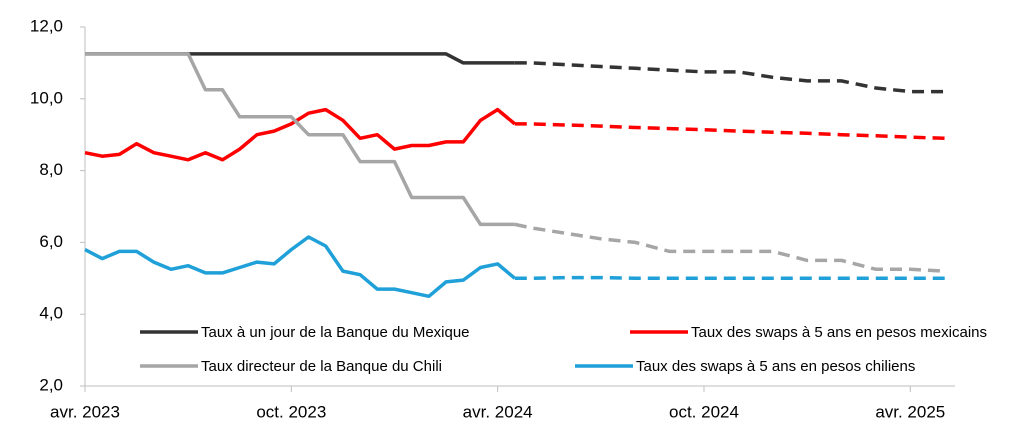 The height and width of the screenshot is (432, 1023). I want to click on legend-label: Taux des swaps à 5 ans en pesos chiliens, so click(775, 366).